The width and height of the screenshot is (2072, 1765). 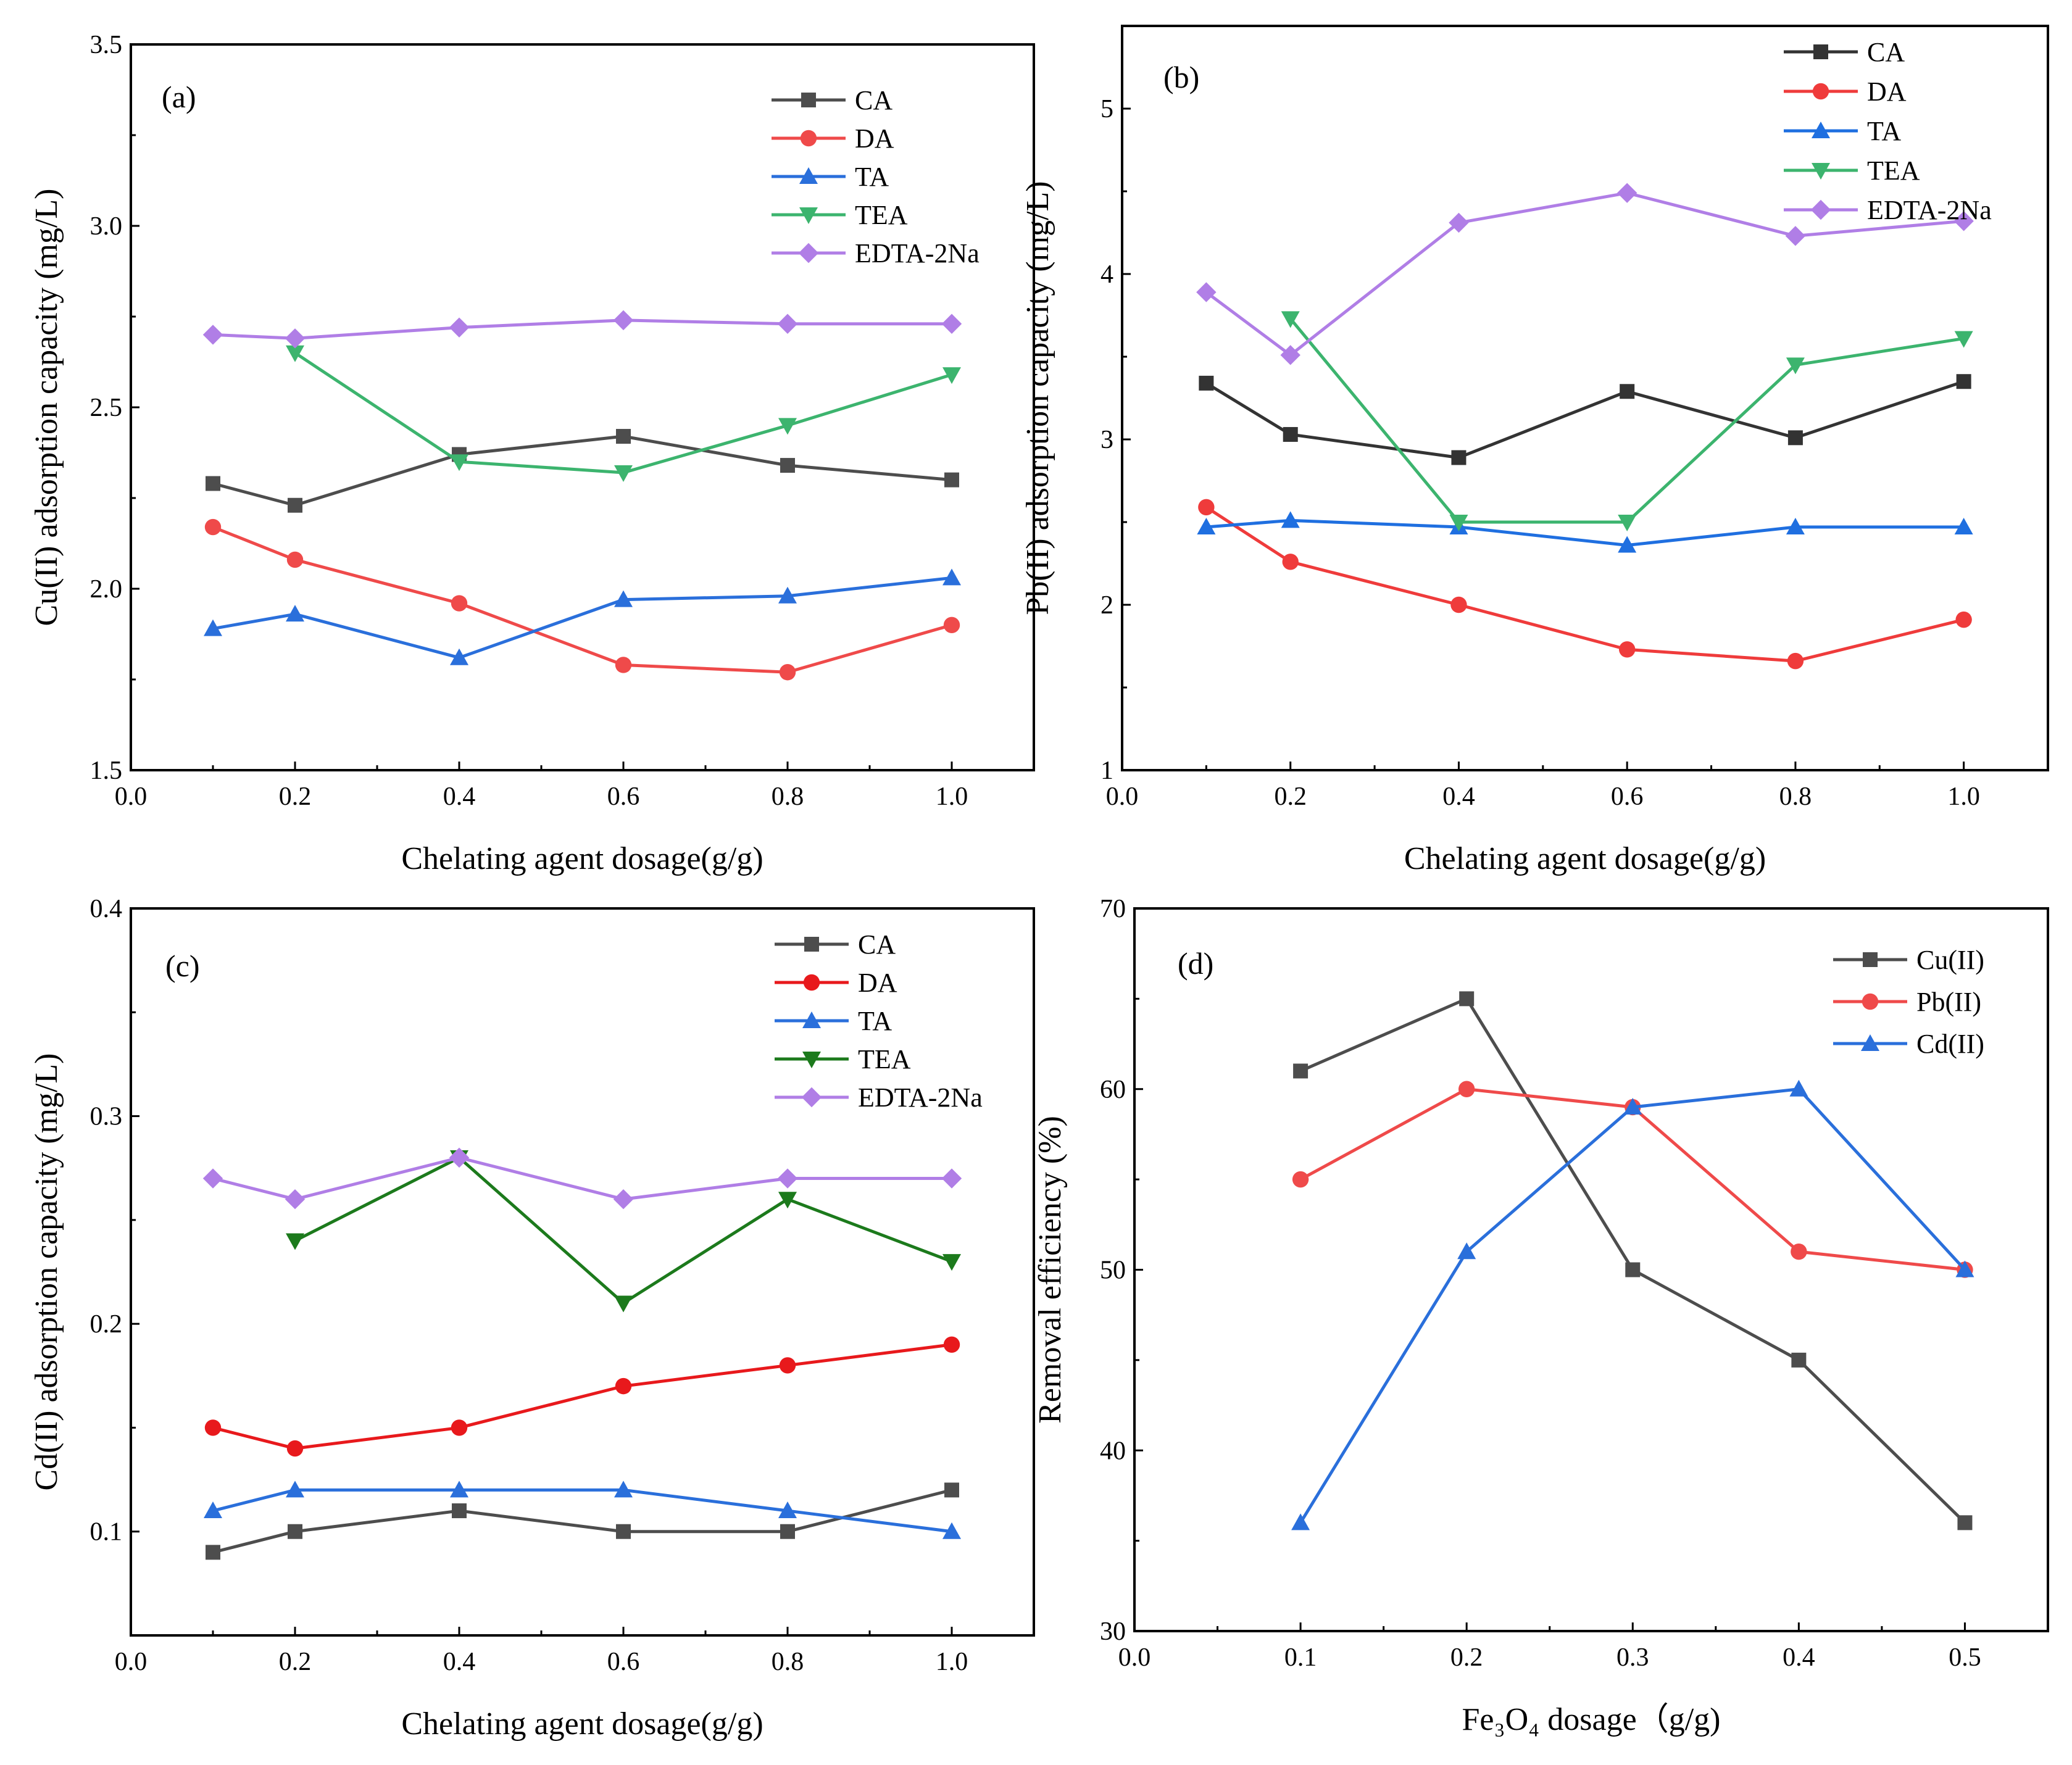 What do you see at coordinates (1181, 77) in the screenshot?
I see `panel-label: (b)` at bounding box center [1181, 77].